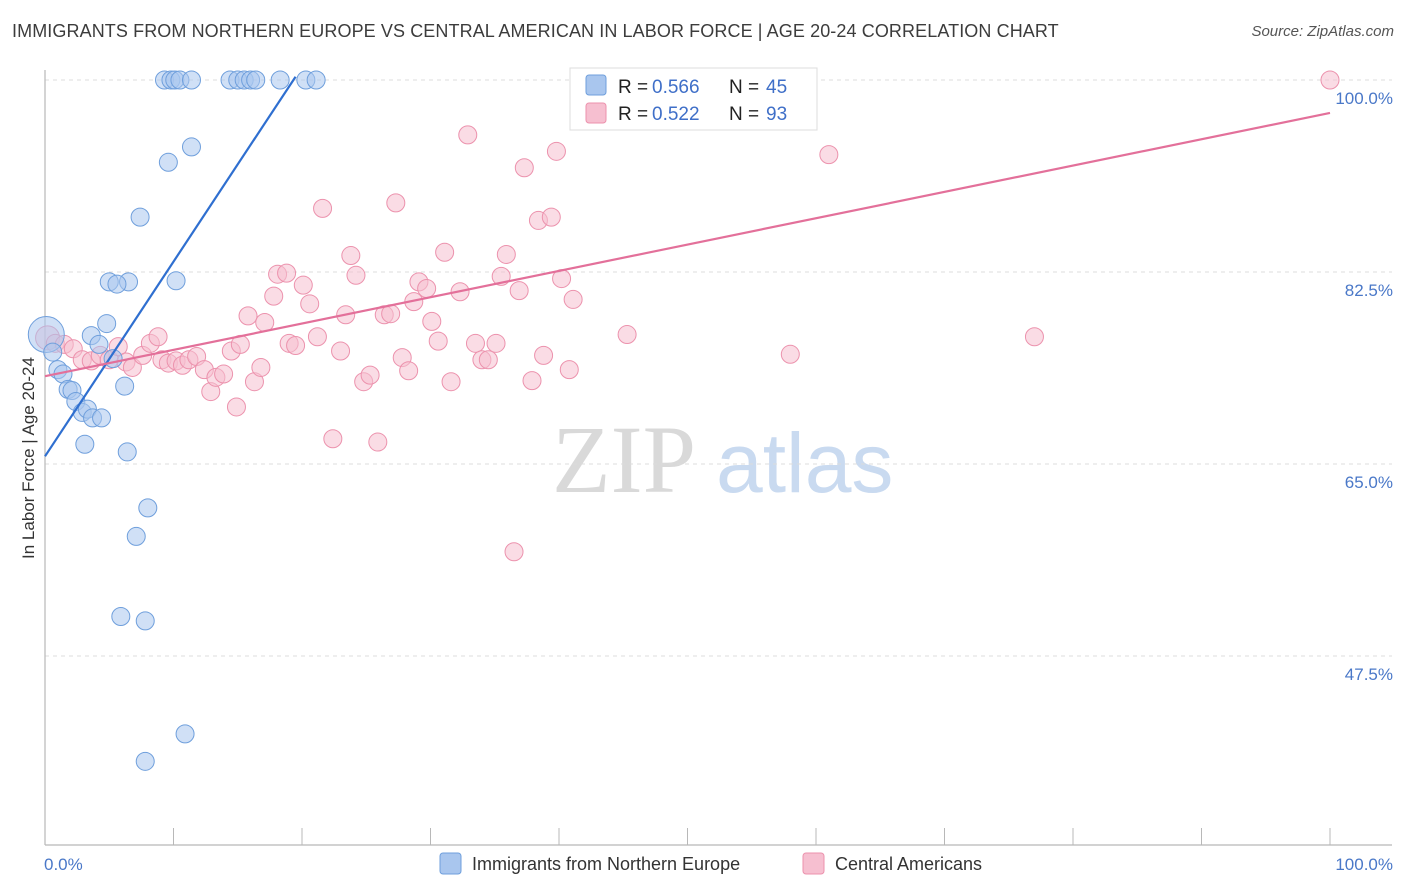 The image size is (1406, 892). What do you see at coordinates (1364, 386) in the screenshot?
I see `y-tick-labels: 47.5% 65.0% 82.5% 100.0%` at bounding box center [1364, 386].